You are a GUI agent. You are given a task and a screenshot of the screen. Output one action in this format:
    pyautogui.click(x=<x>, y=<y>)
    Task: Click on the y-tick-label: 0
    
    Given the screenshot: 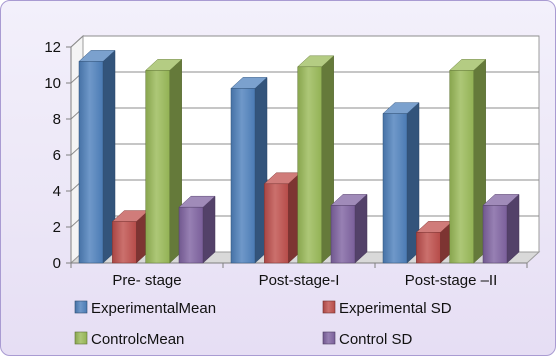 What is the action you would take?
    pyautogui.click(x=57, y=263)
    